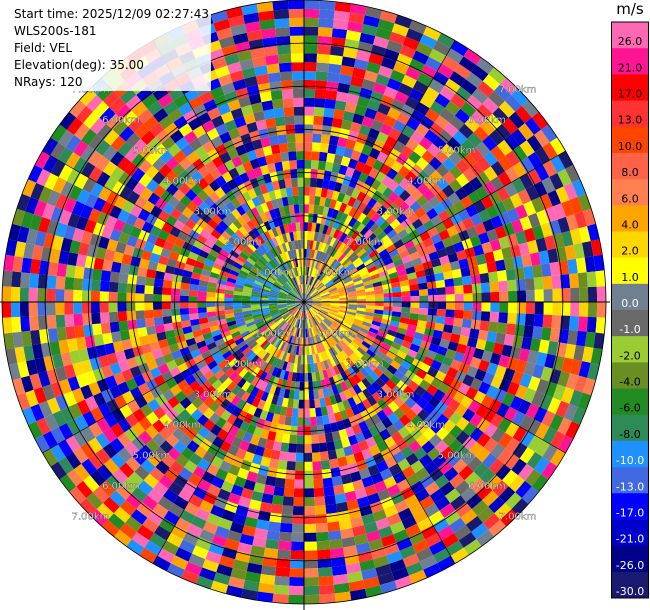  What do you see at coordinates (518, 90) in the screenshot?
I see `range-ring-label: 7.00km` at bounding box center [518, 90].